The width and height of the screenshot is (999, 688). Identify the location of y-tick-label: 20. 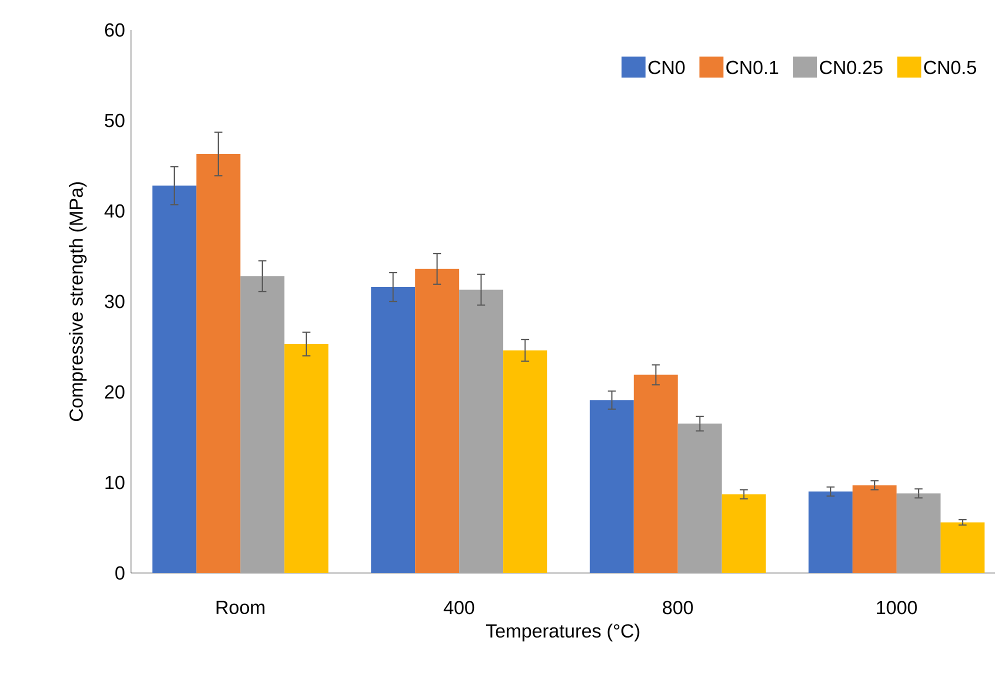
(114, 392).